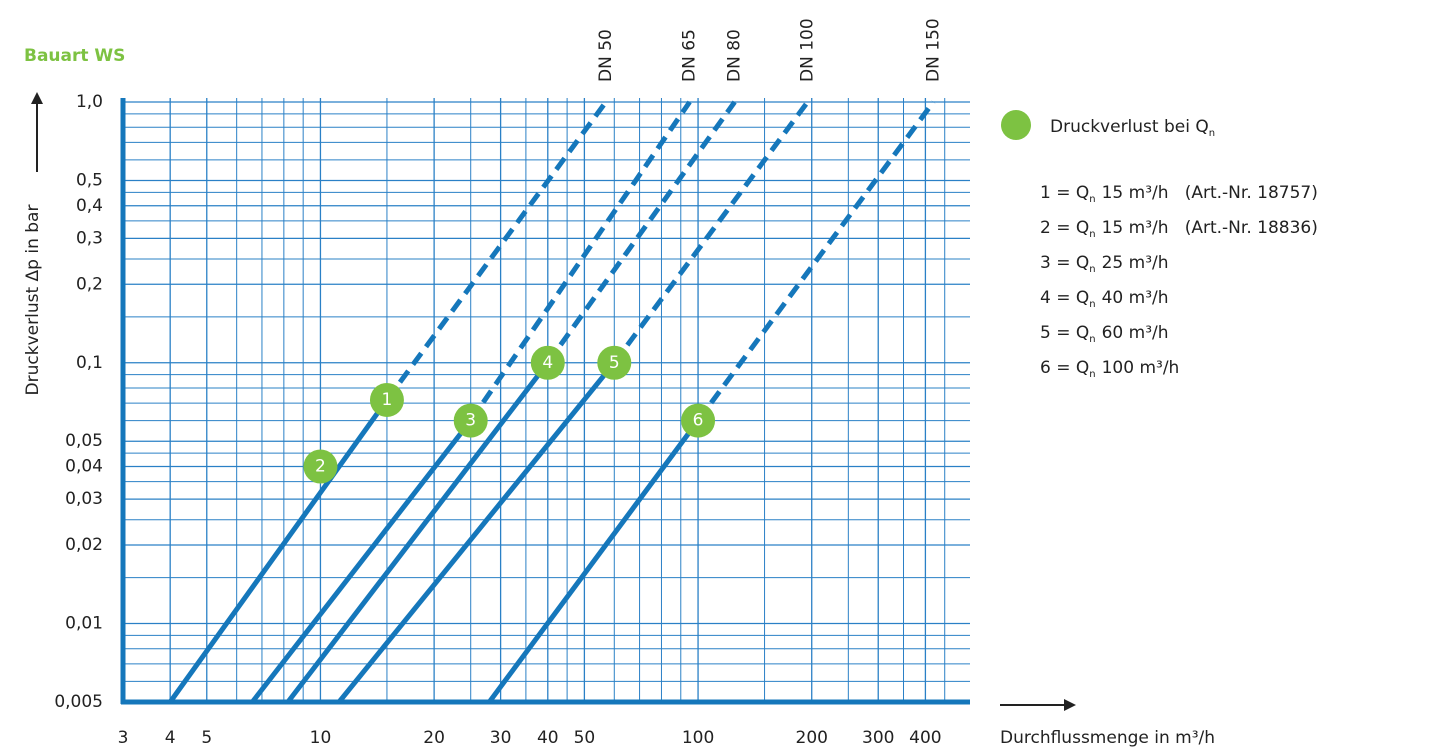  Describe the element at coordinates (89, 363) in the screenshot. I see `y-tick-label: 0,1` at that location.